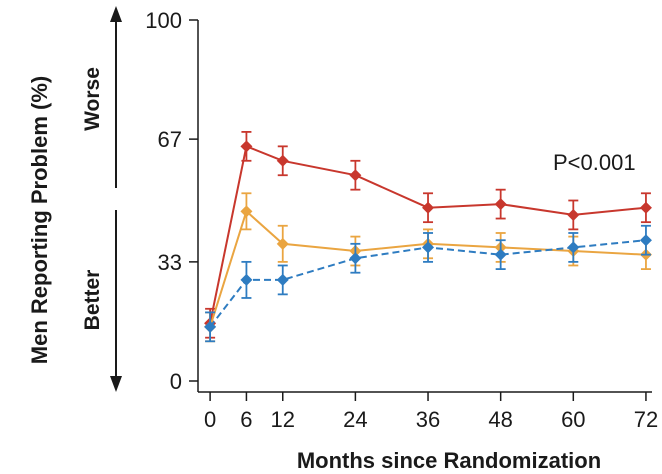  I want to click on x-tick-label: 36, so click(428, 419).